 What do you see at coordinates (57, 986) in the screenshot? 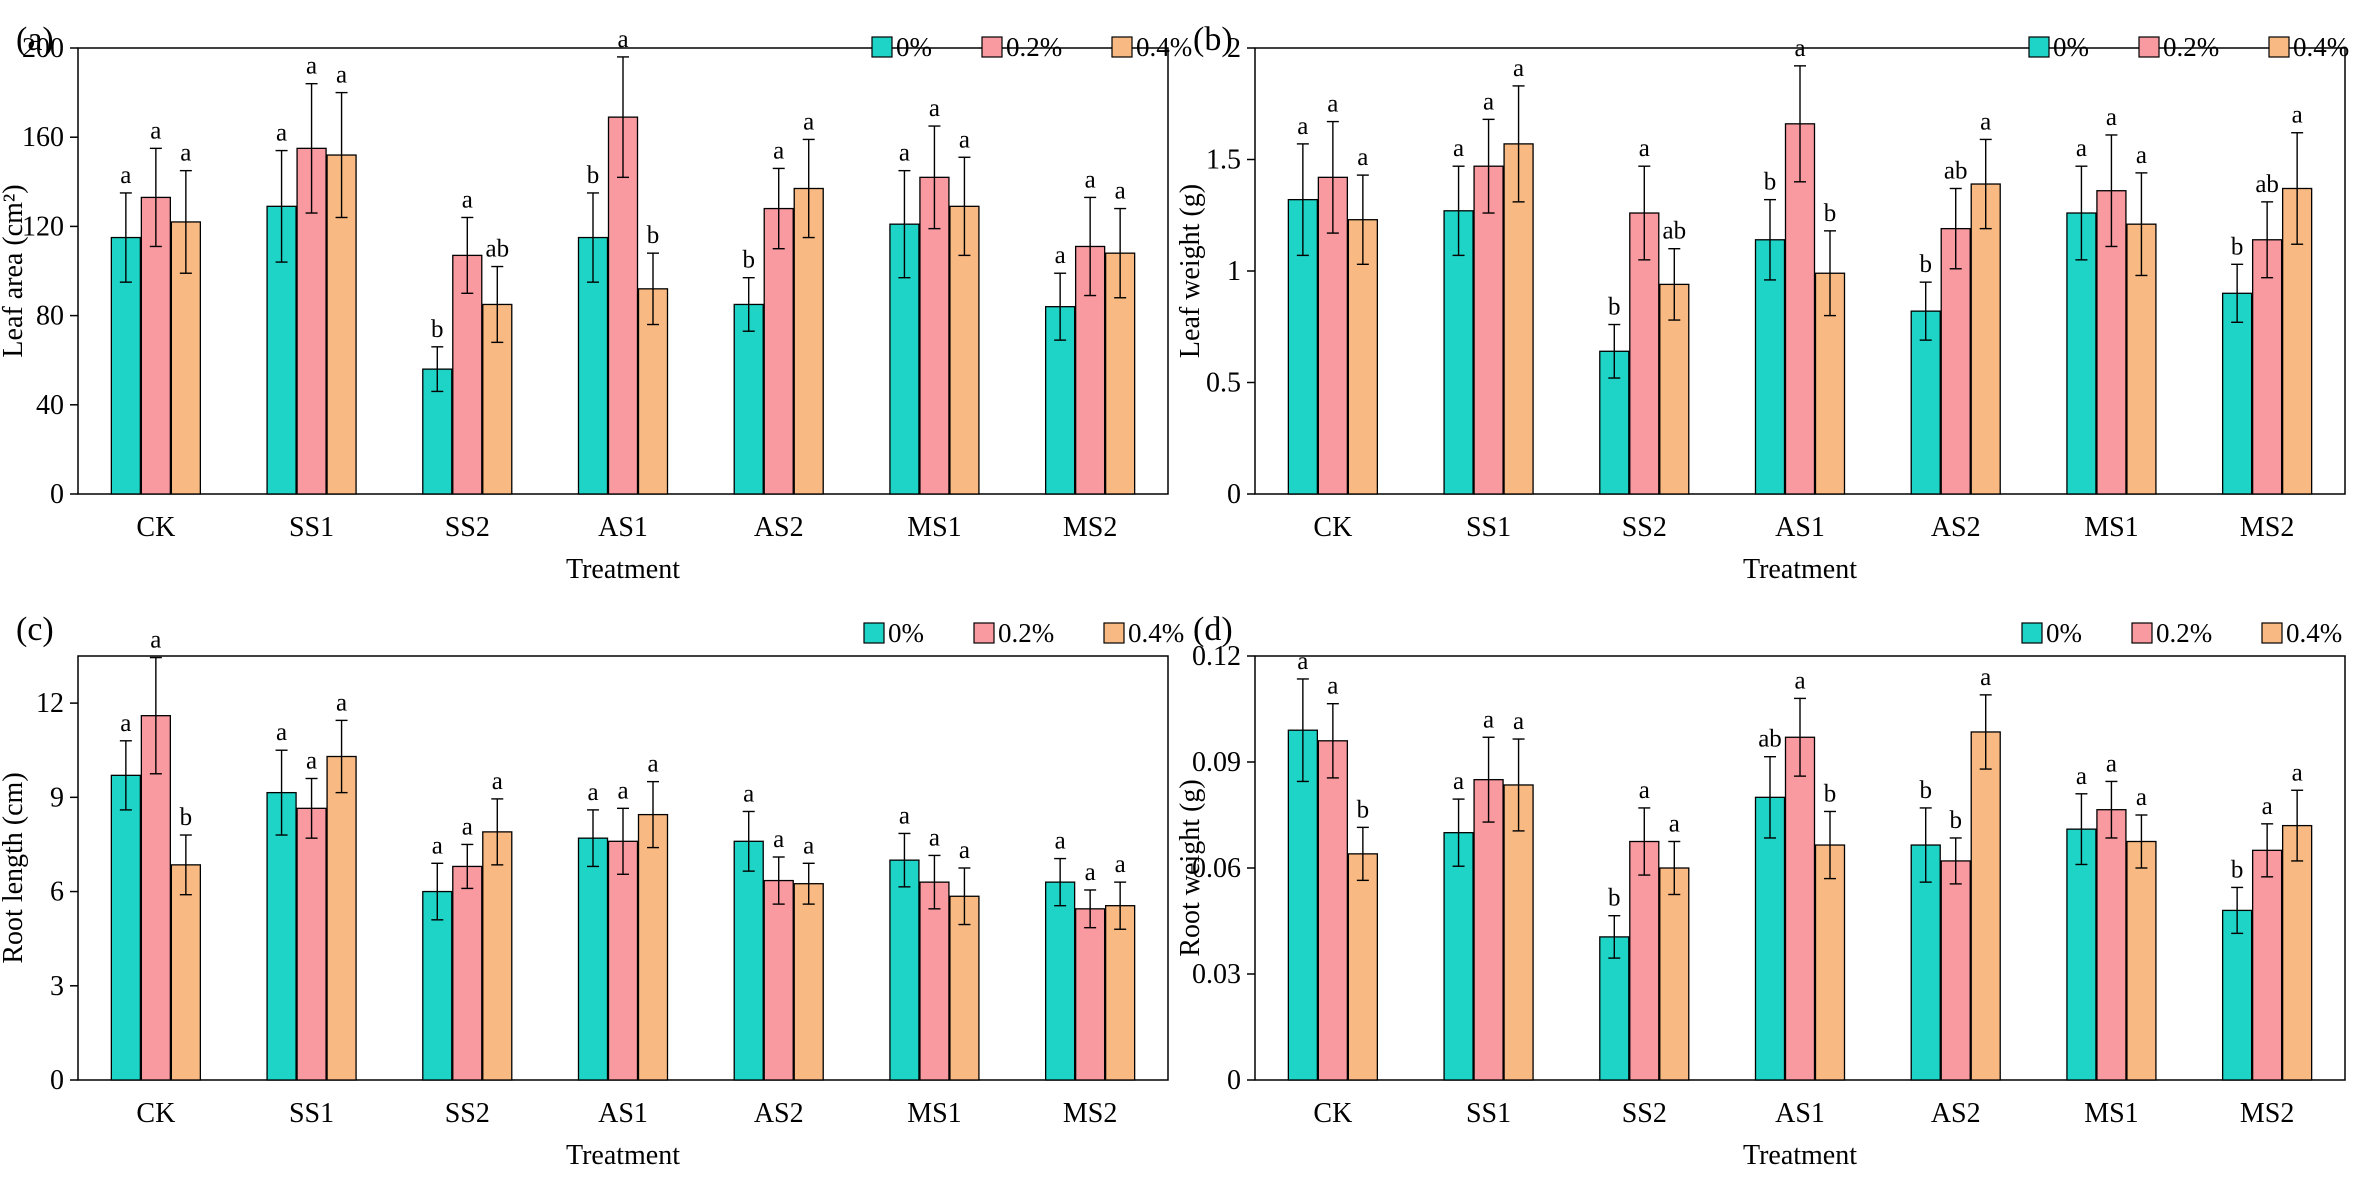
I see `y-tick-label: 3` at bounding box center [57, 986].